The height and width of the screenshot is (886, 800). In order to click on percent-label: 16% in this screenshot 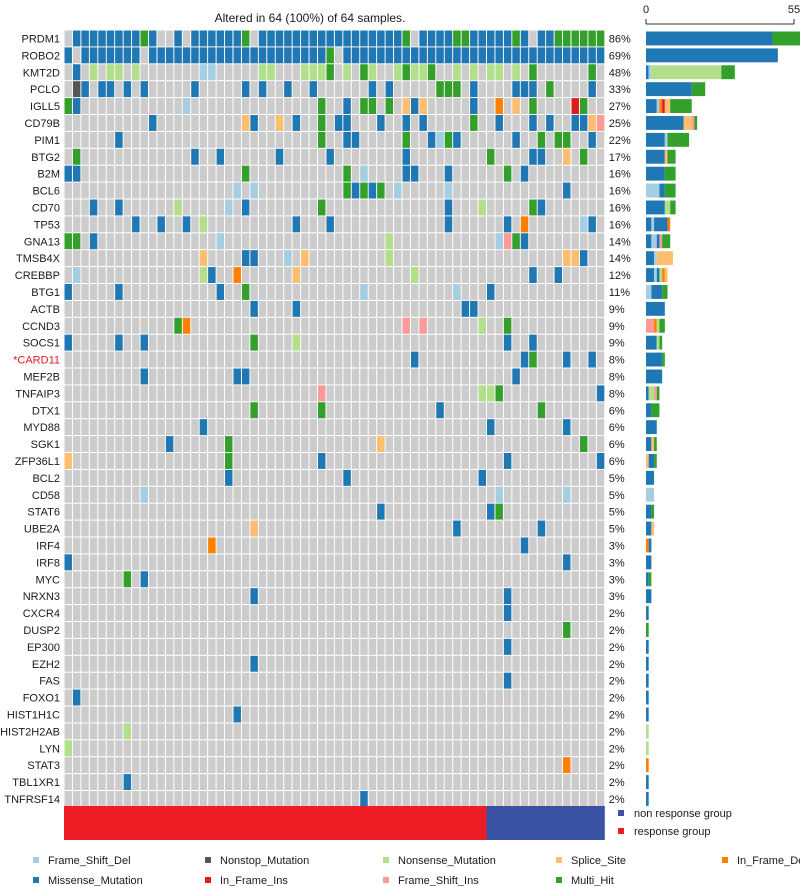, I will do `click(620, 192)`.